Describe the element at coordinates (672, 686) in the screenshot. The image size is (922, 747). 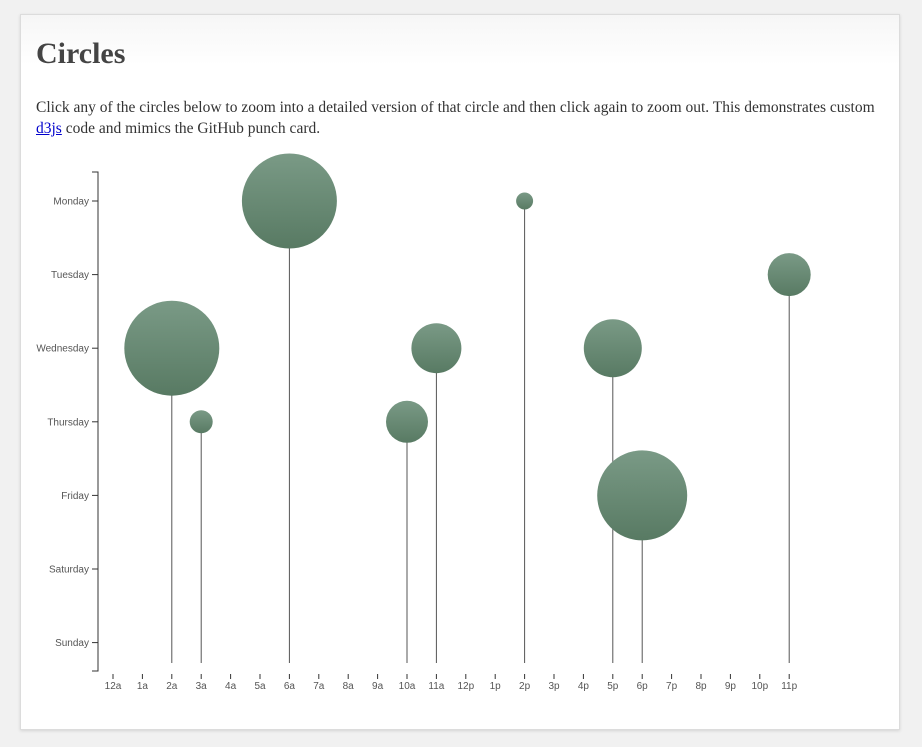
I see `x-tick-label: 7p` at that location.